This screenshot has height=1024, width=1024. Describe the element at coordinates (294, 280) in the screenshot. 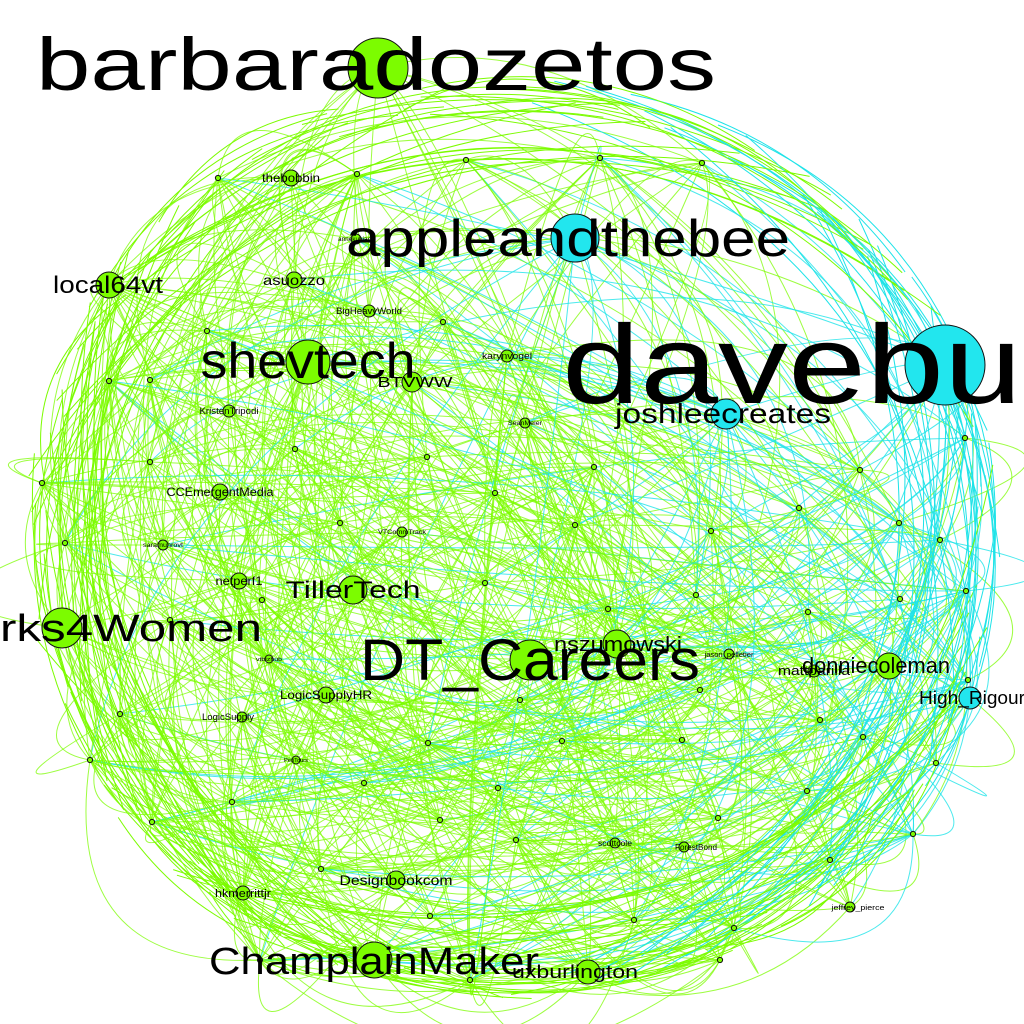

I see `node-label: asuozzo` at that location.